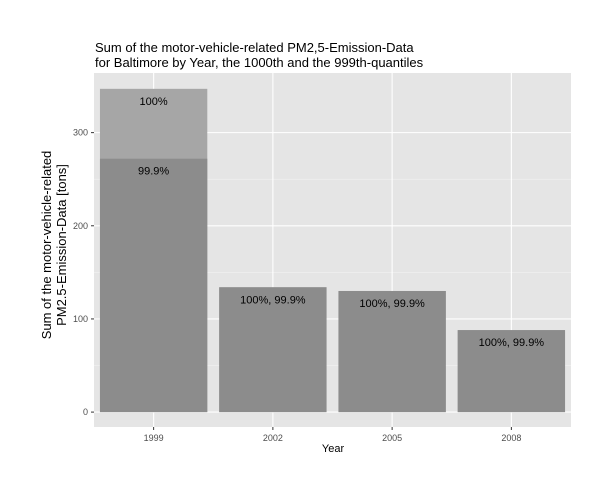 Image resolution: width=600 pixels, height=480 pixels. What do you see at coordinates (80, 226) in the screenshot?
I see `y-tick-label: 200` at bounding box center [80, 226].